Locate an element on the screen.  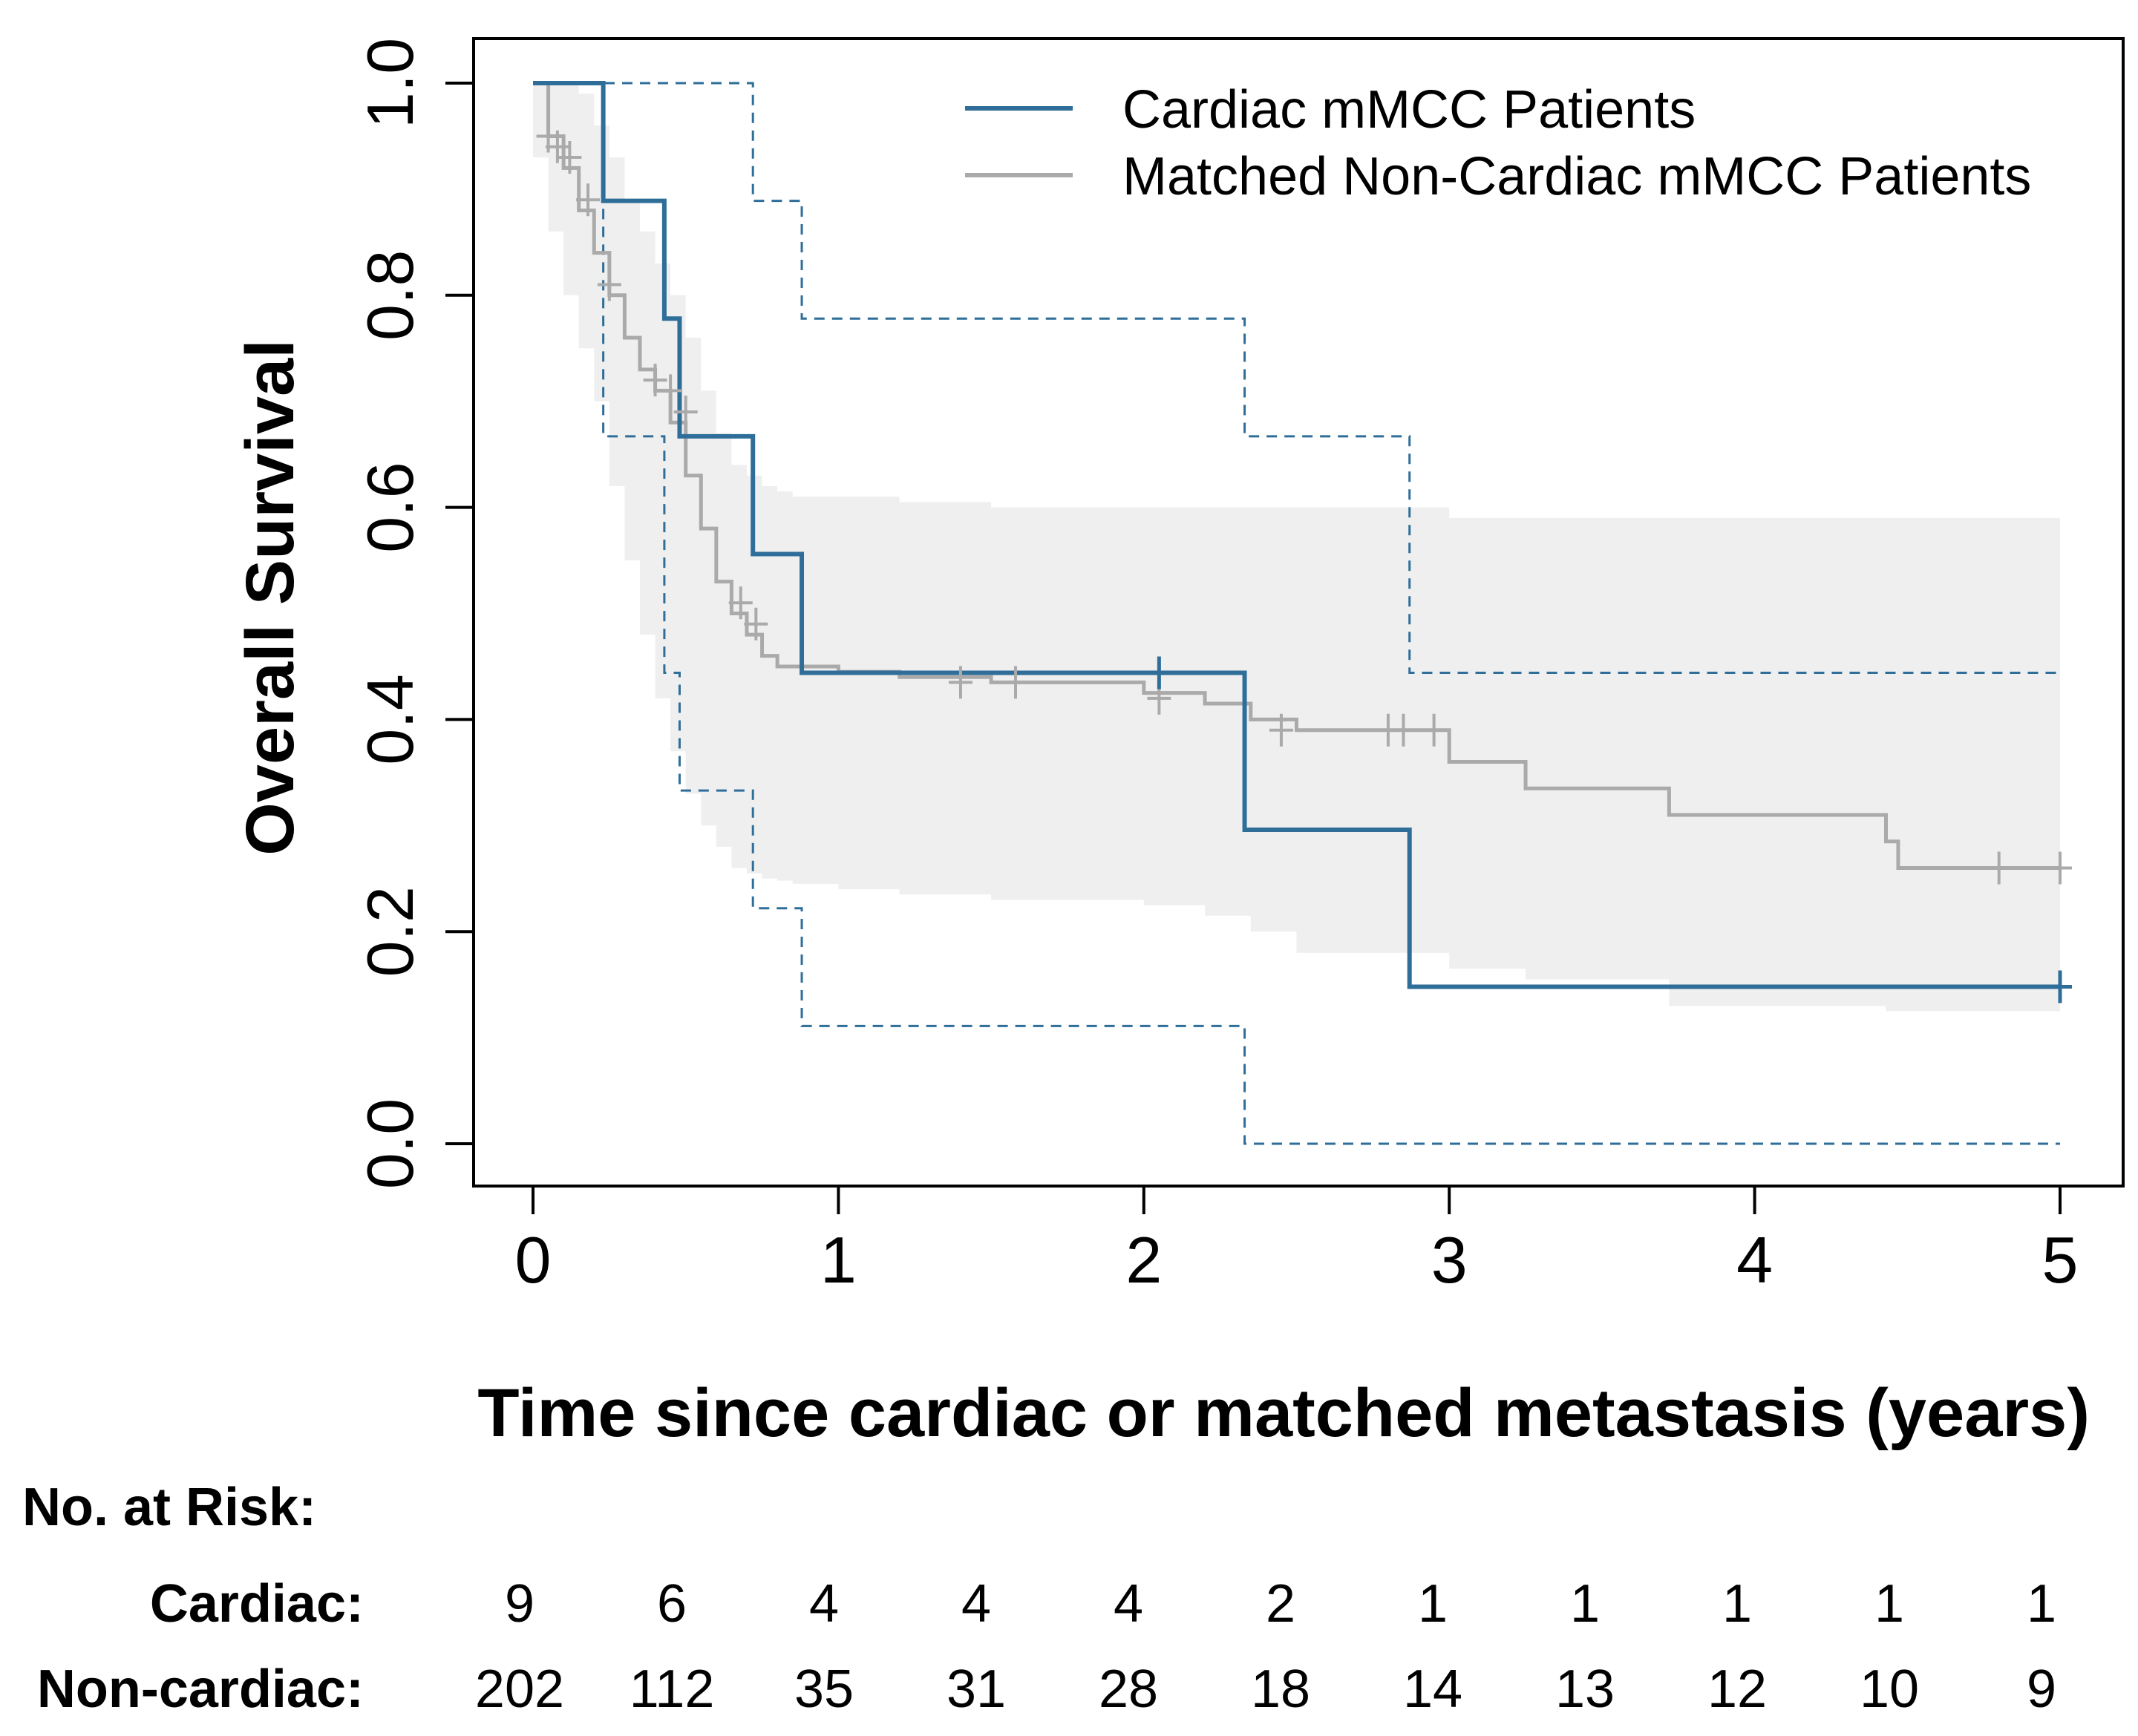
y-axis-title: Overall Survival is located at coordinates (270, 597).